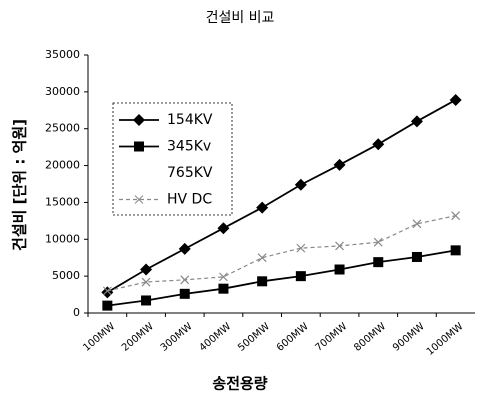  Describe the element at coordinates (240, 18) in the screenshot. I see `chart-title: 건설비 비교` at that location.